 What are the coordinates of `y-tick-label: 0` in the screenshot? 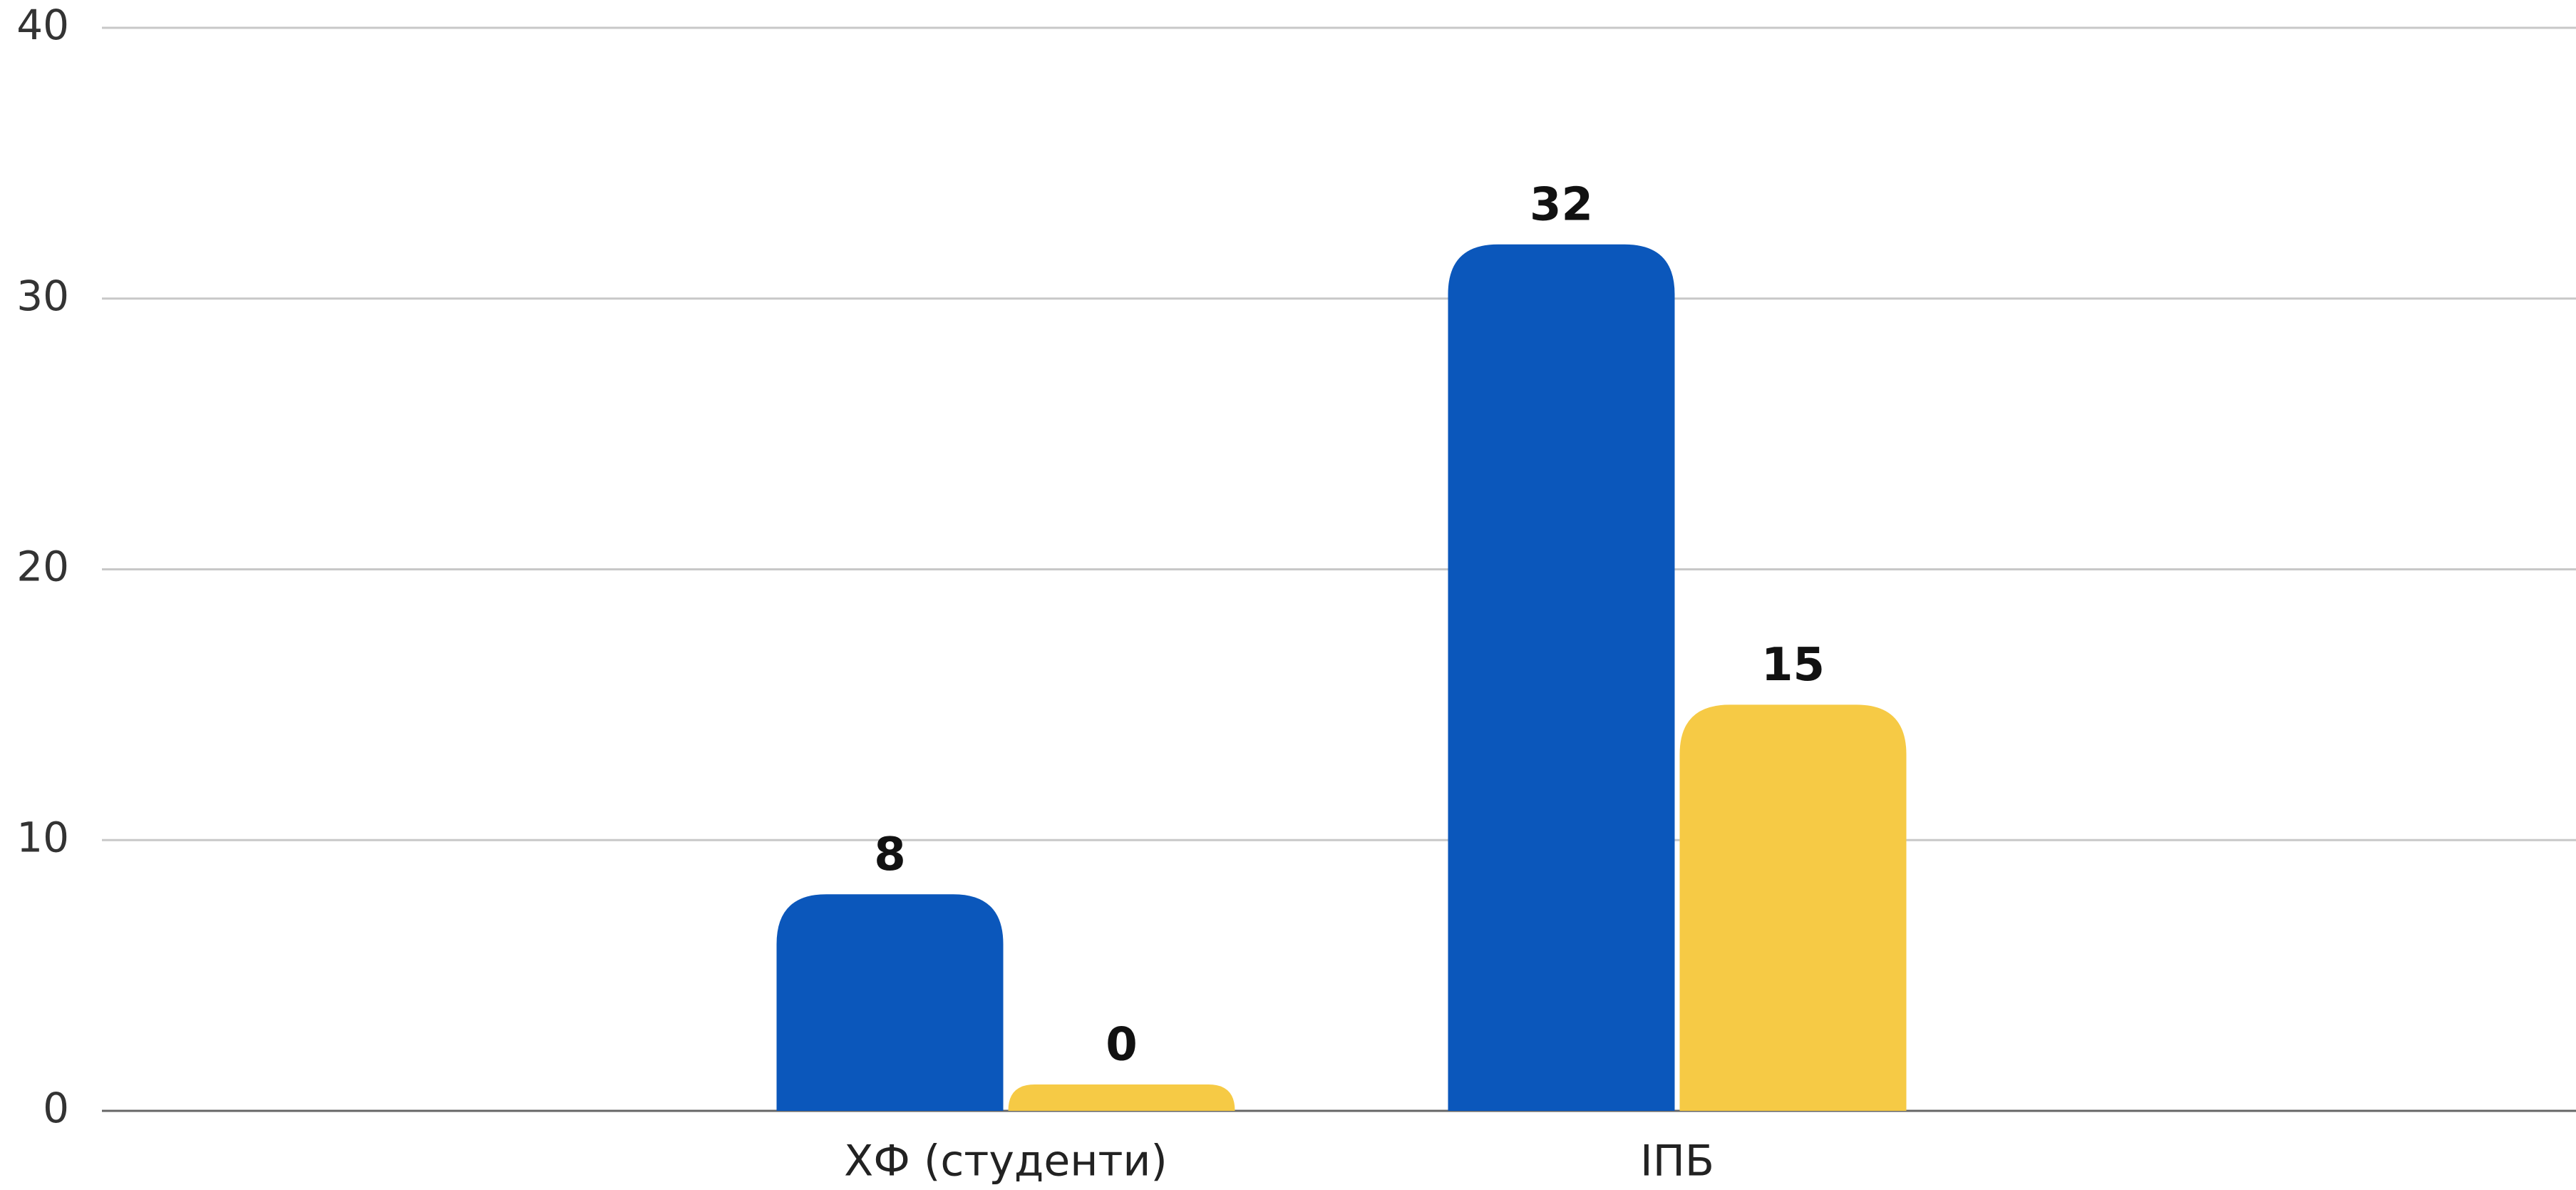 It's located at (56, 1108).